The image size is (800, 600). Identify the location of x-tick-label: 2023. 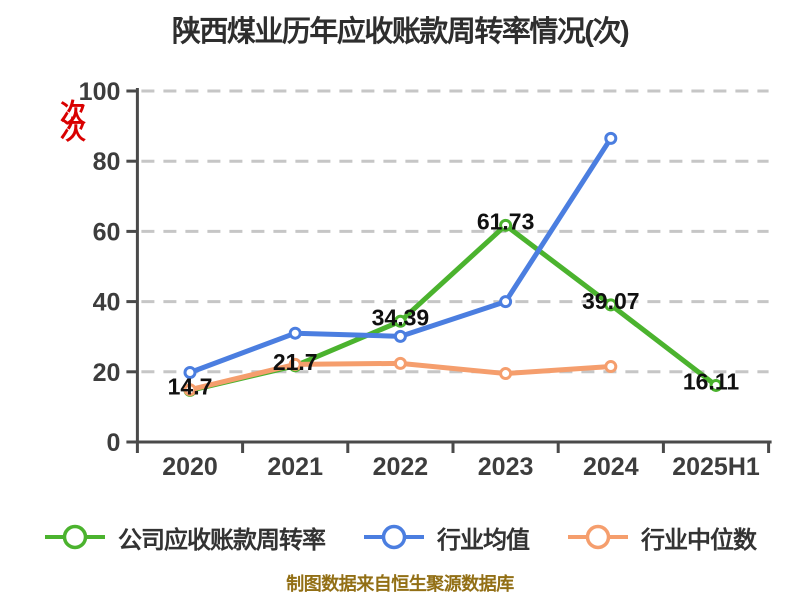
(506, 467).